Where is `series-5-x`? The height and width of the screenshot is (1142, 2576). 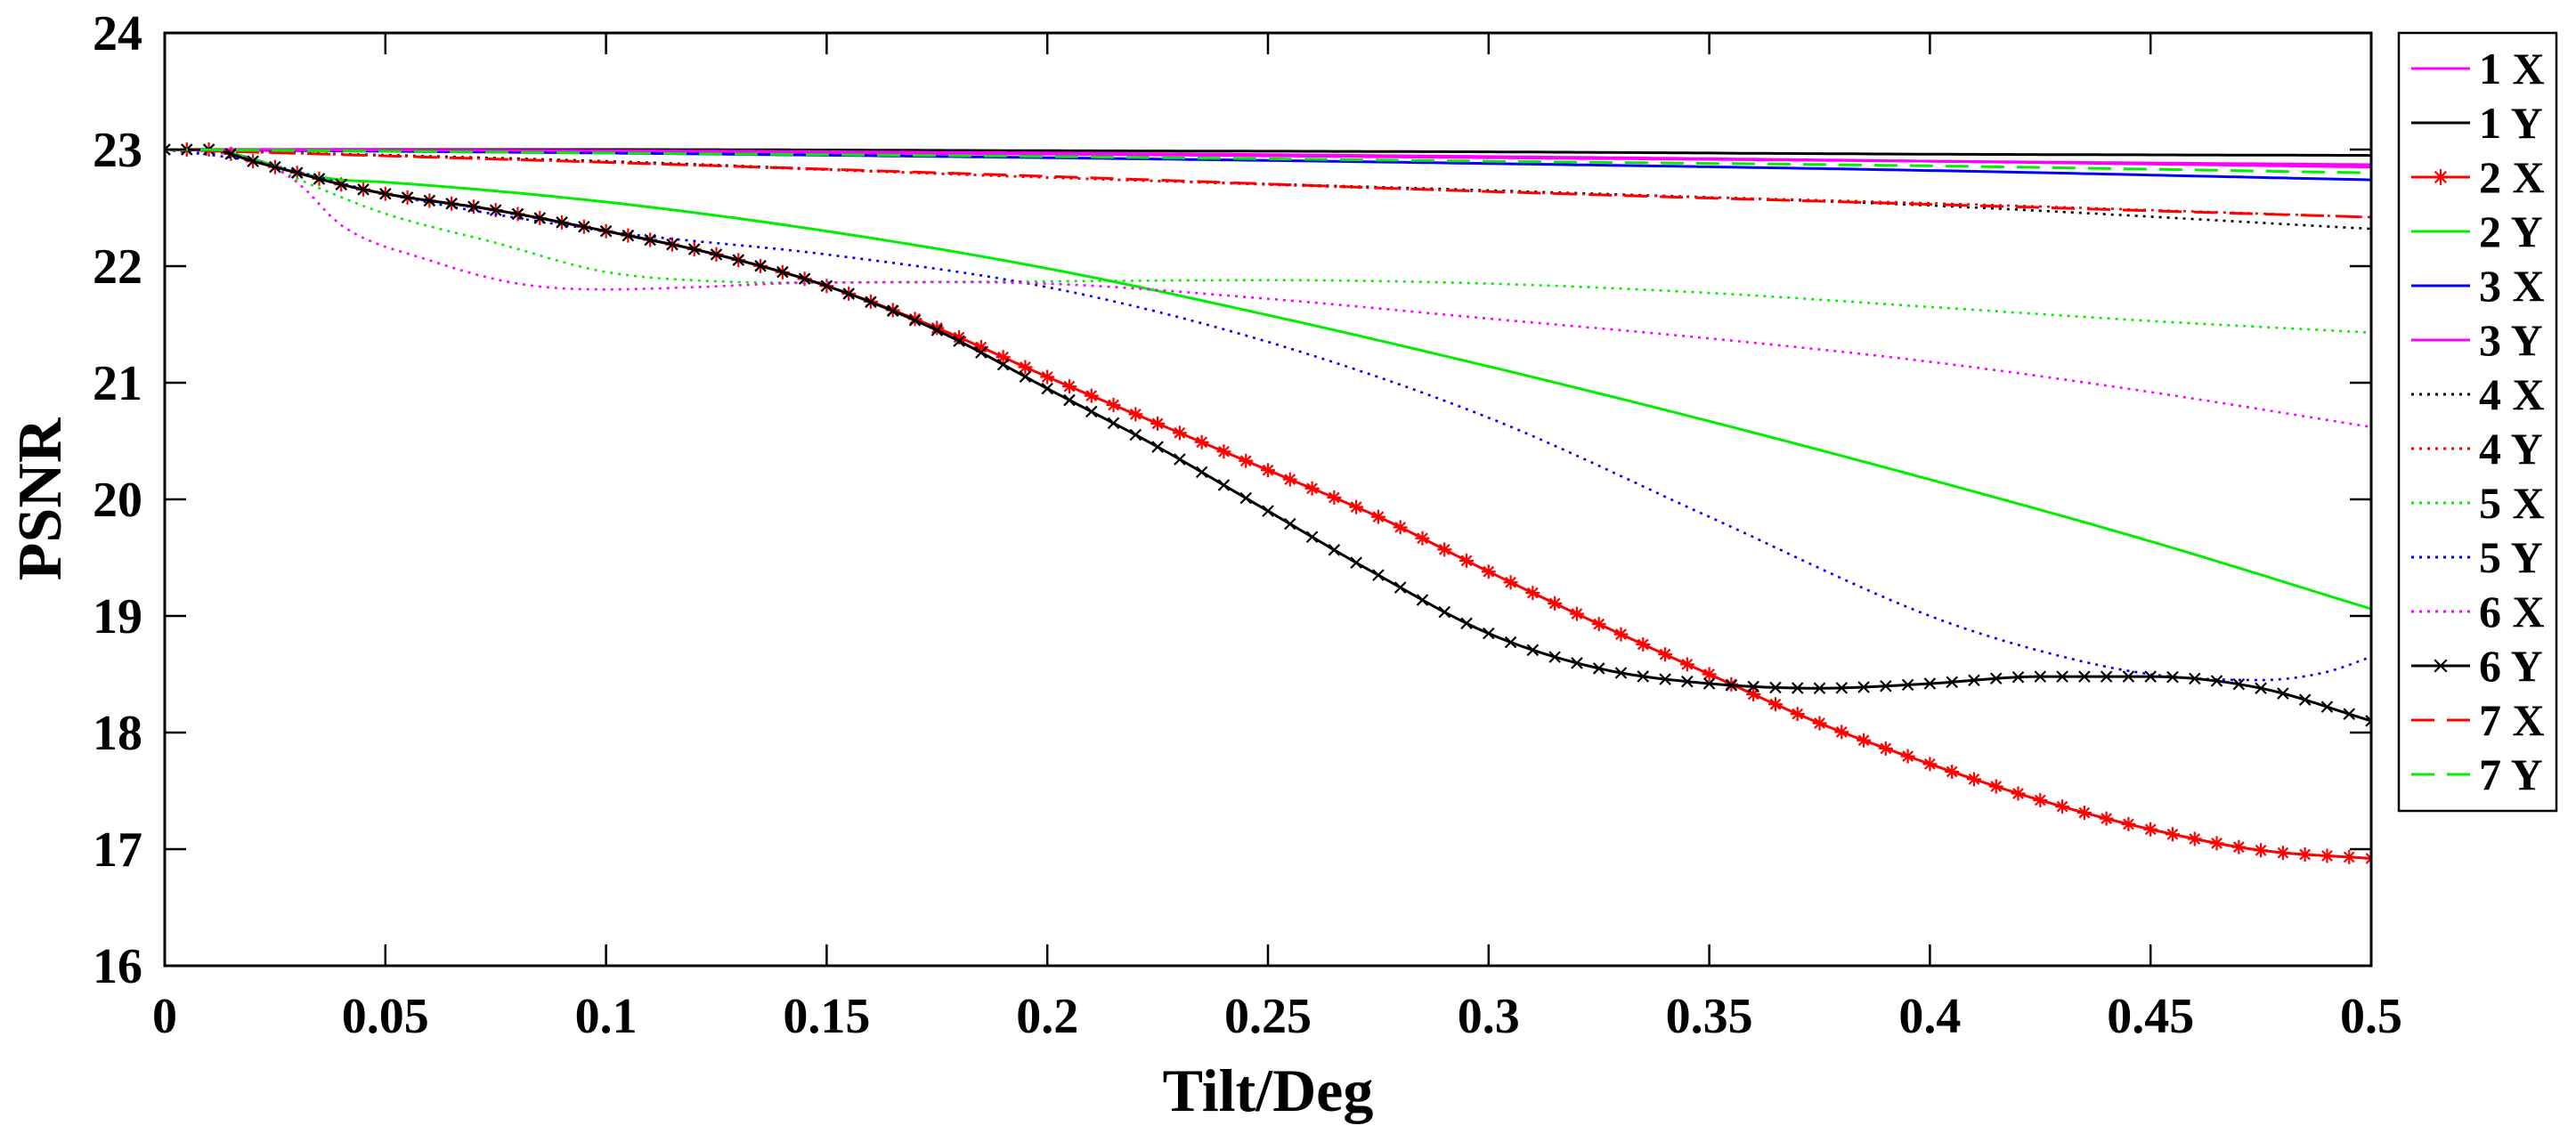 series-5-x is located at coordinates (1268, 241).